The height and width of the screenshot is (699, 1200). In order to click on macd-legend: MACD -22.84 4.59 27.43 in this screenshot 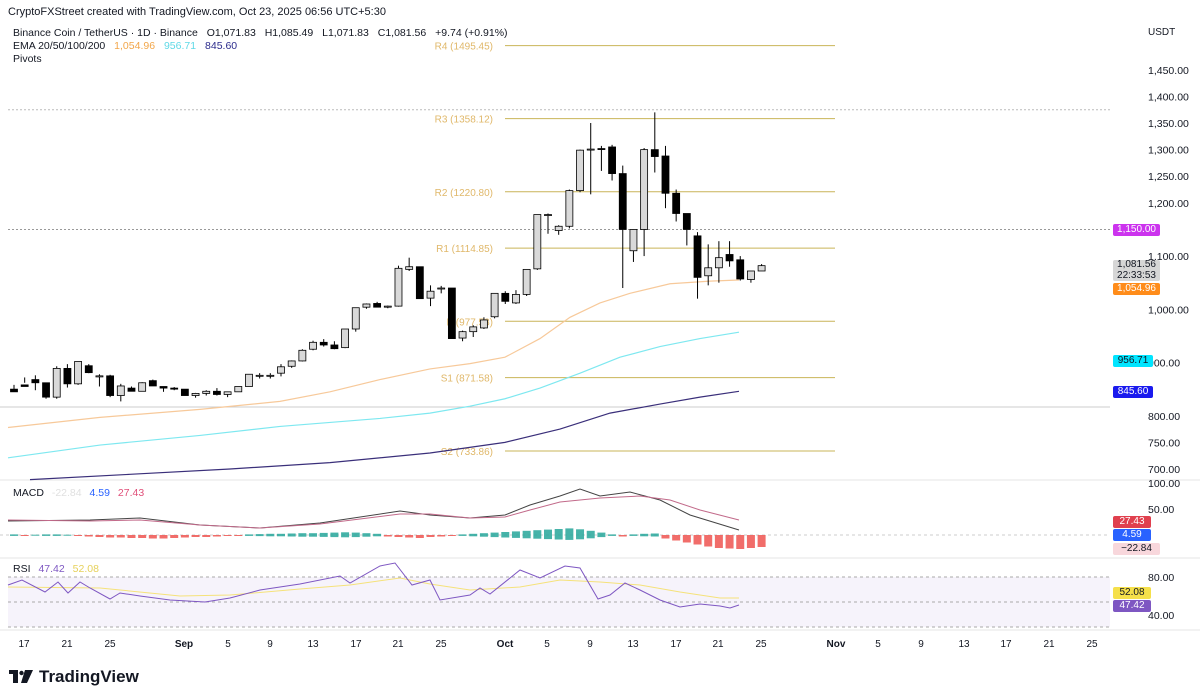, I will do `click(81, 493)`.